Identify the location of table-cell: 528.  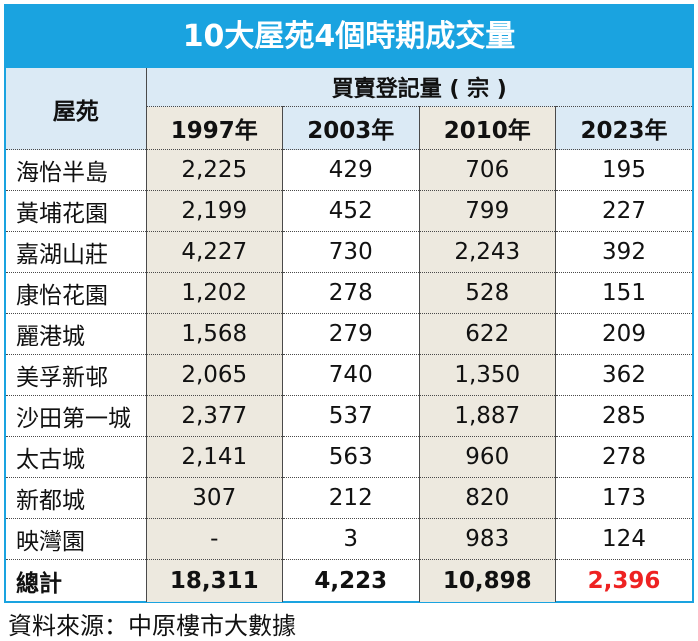
(487, 293).